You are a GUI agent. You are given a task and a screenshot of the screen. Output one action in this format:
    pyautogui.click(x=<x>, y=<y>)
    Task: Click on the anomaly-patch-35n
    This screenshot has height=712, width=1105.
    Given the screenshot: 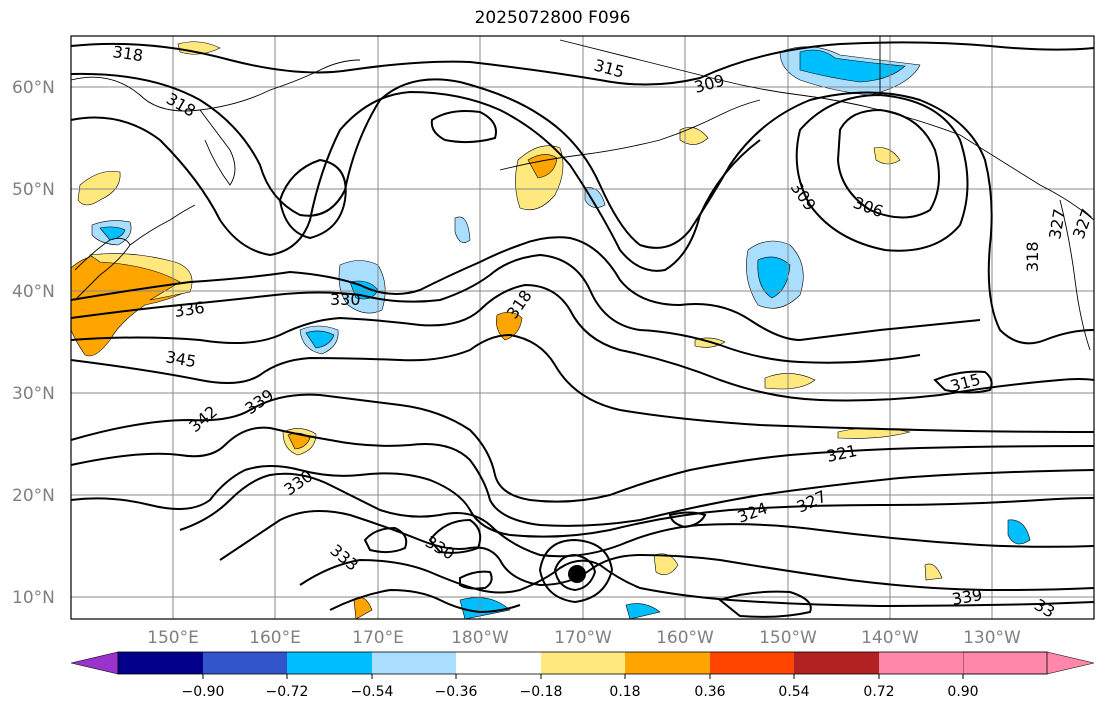 What is the action you would take?
    pyautogui.click(x=509, y=326)
    